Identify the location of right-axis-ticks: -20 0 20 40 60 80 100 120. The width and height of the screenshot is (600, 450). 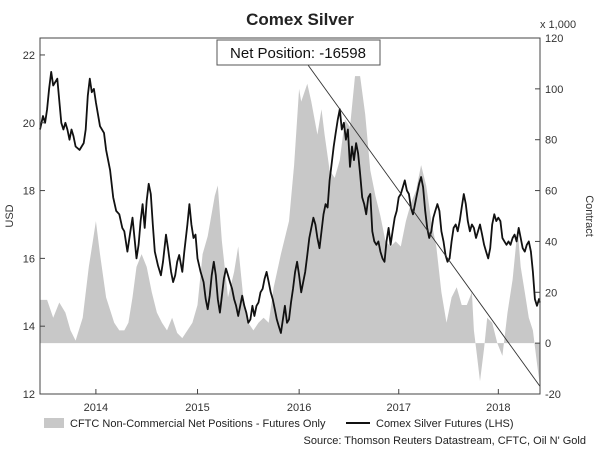
(549, 217).